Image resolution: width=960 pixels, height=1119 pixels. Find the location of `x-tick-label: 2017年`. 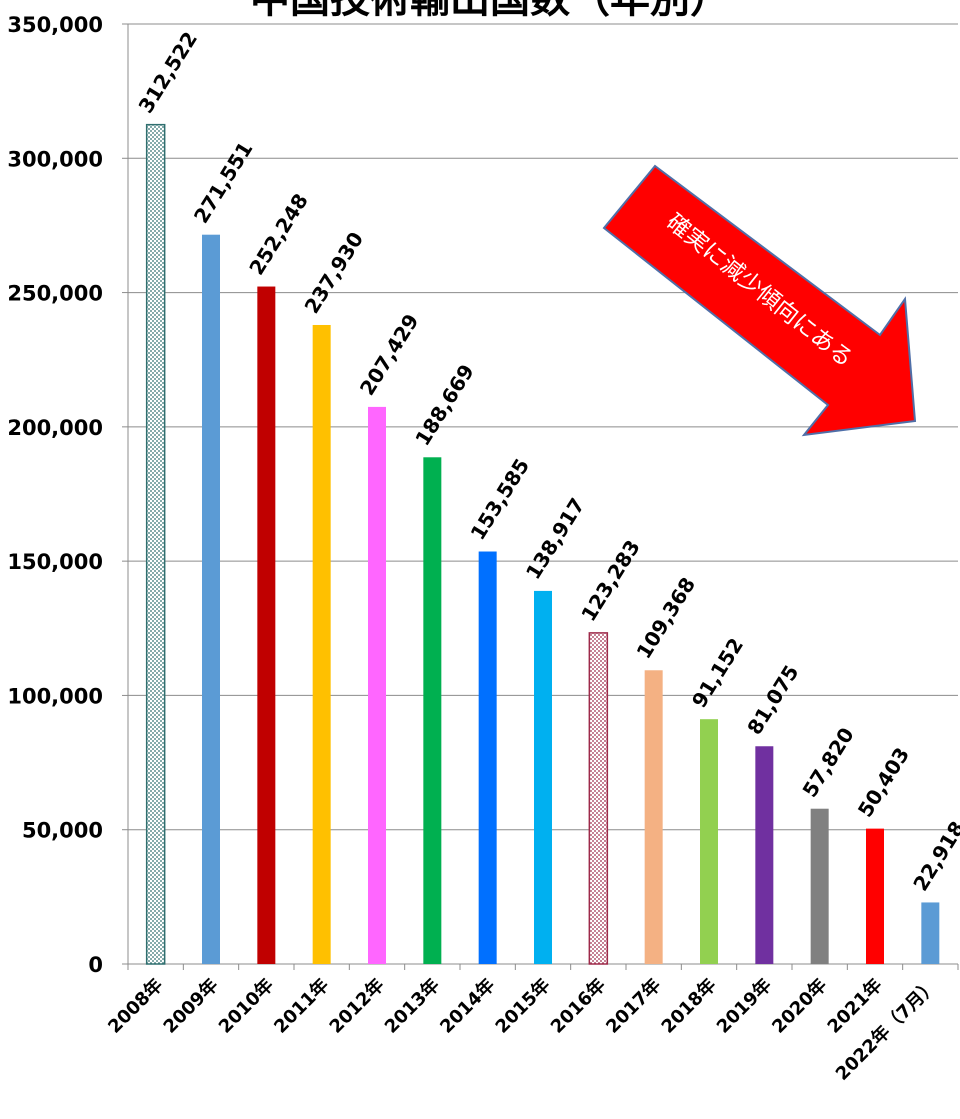

x-tick-label: 2017年 is located at coordinates (633, 1006).